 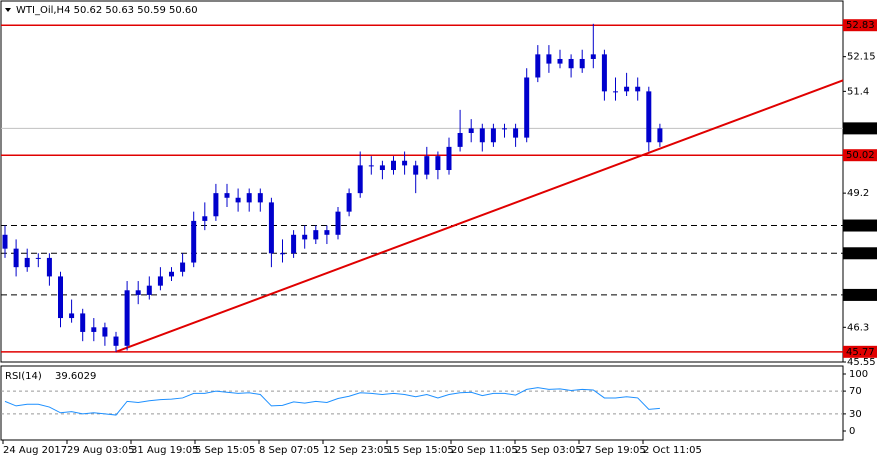 I want to click on level-label: 45.77, so click(x=860, y=352).